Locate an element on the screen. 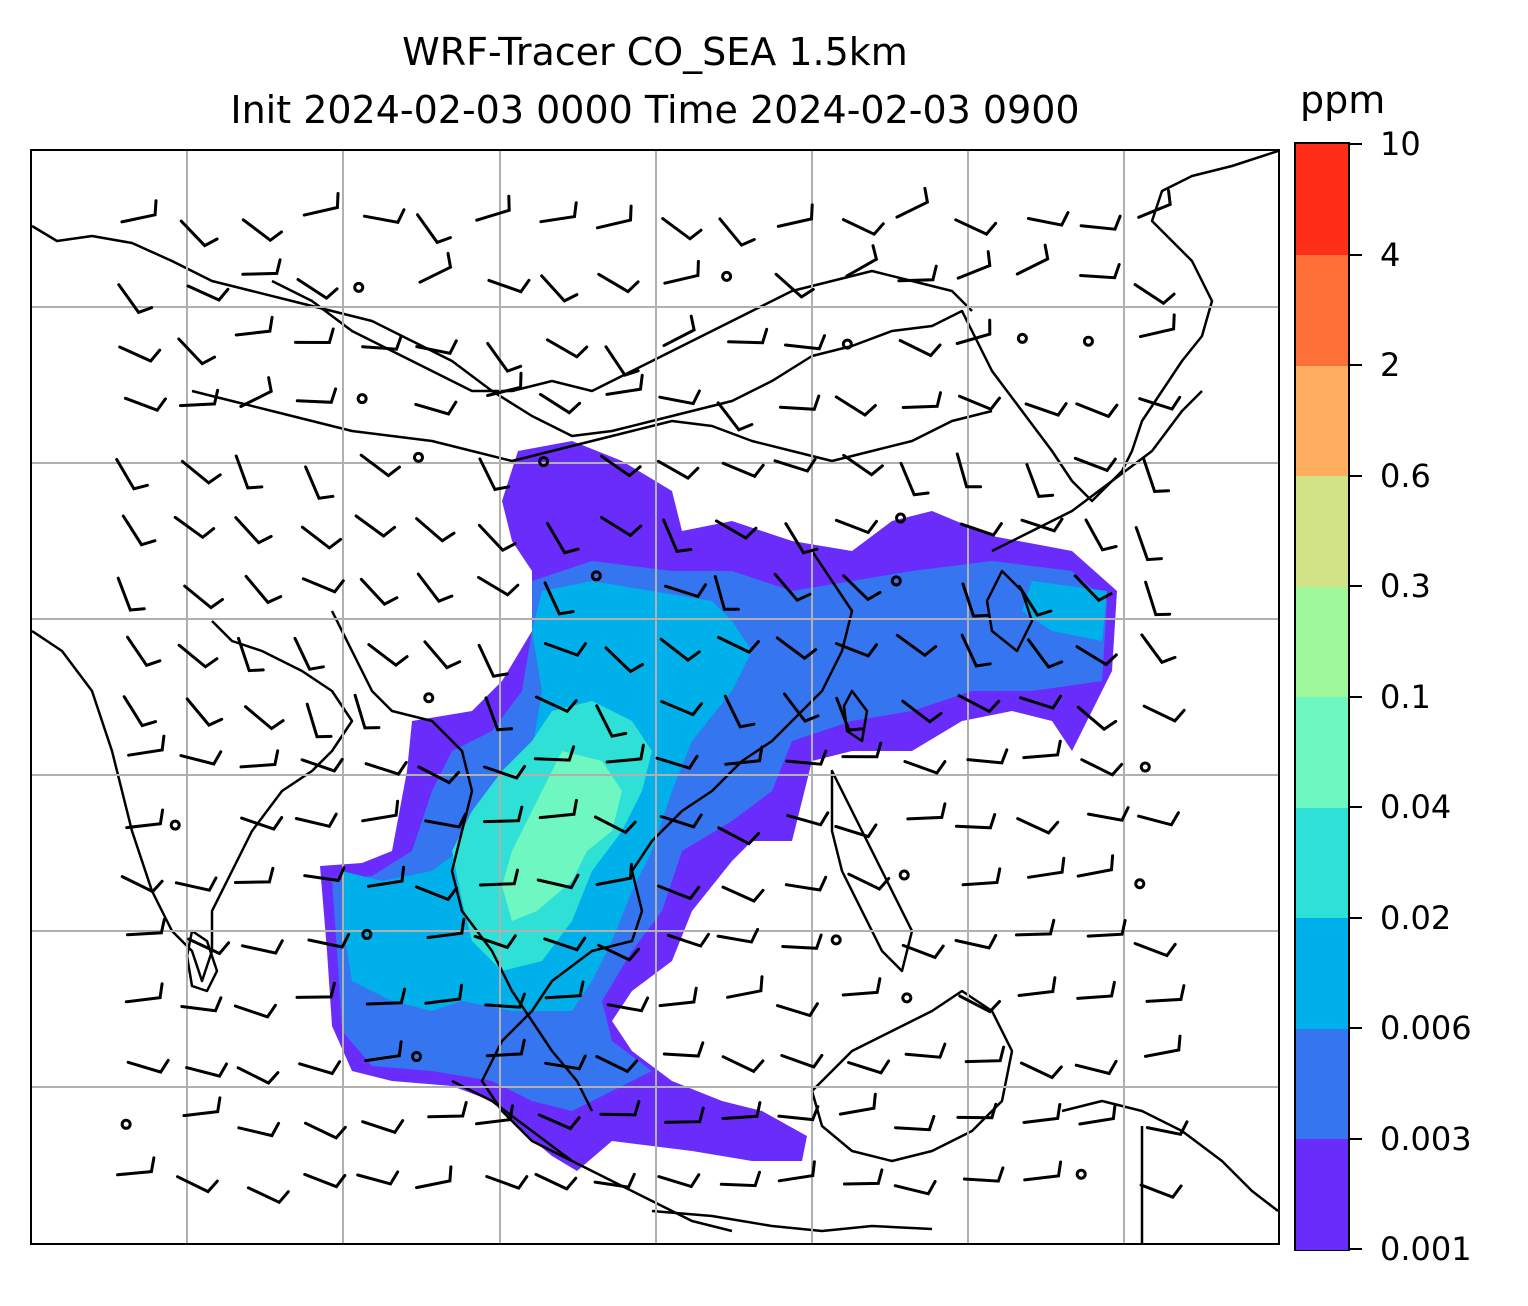 This screenshot has width=1528, height=1306. map-title: WRF-Tracer CO_SEA 1.5km is located at coordinates (655, 52).